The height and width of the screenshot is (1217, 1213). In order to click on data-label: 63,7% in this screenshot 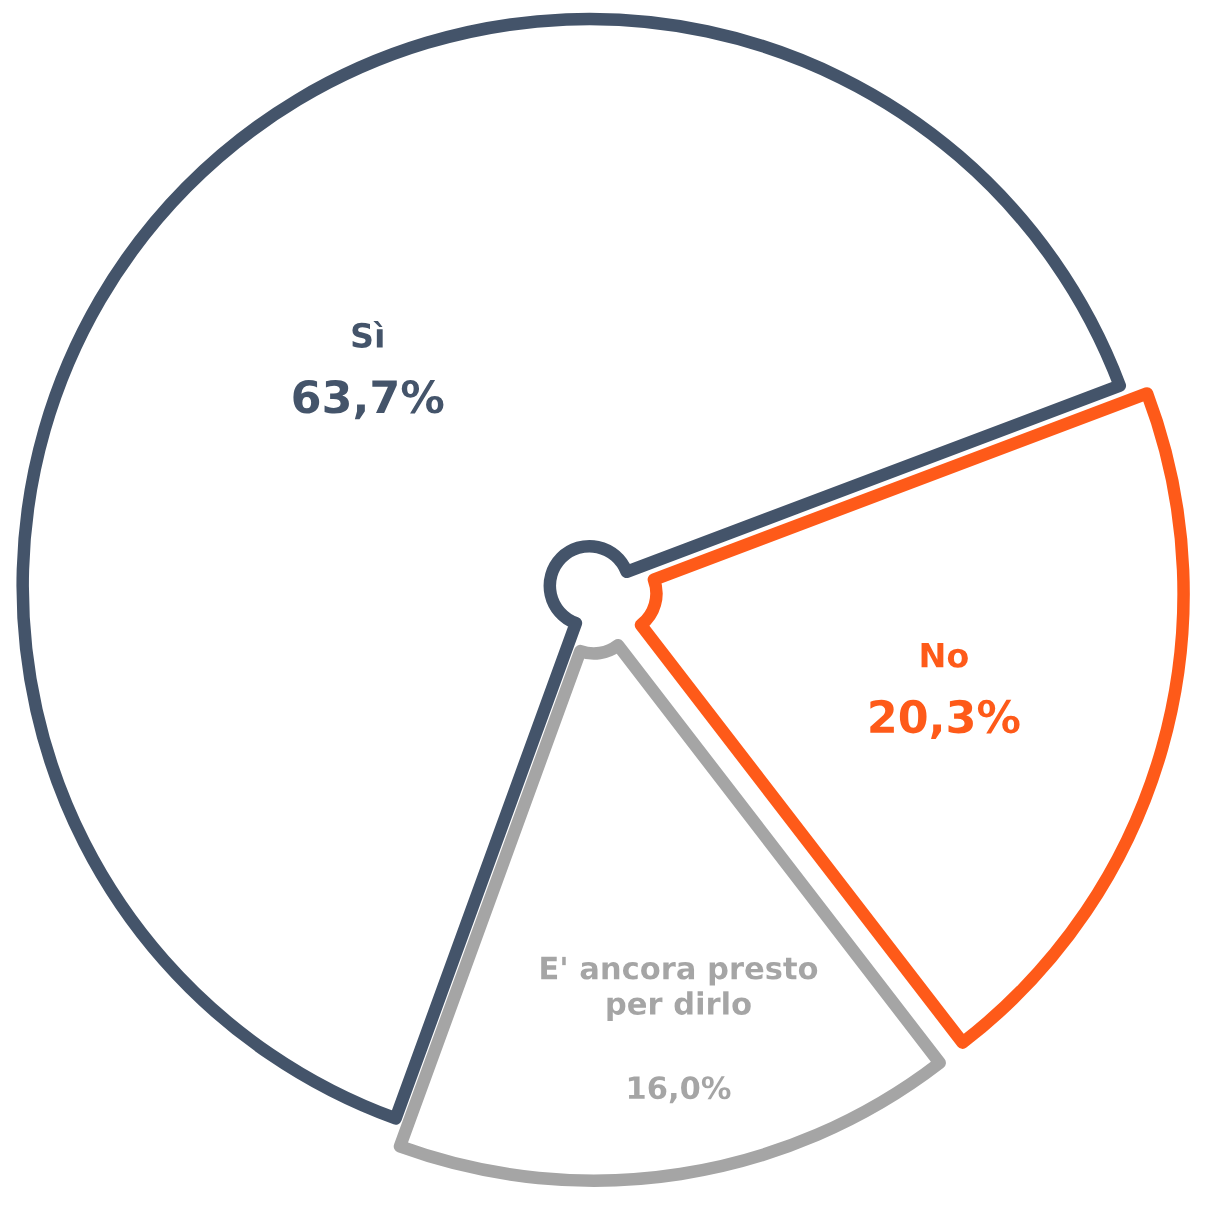, I will do `click(368, 399)`.